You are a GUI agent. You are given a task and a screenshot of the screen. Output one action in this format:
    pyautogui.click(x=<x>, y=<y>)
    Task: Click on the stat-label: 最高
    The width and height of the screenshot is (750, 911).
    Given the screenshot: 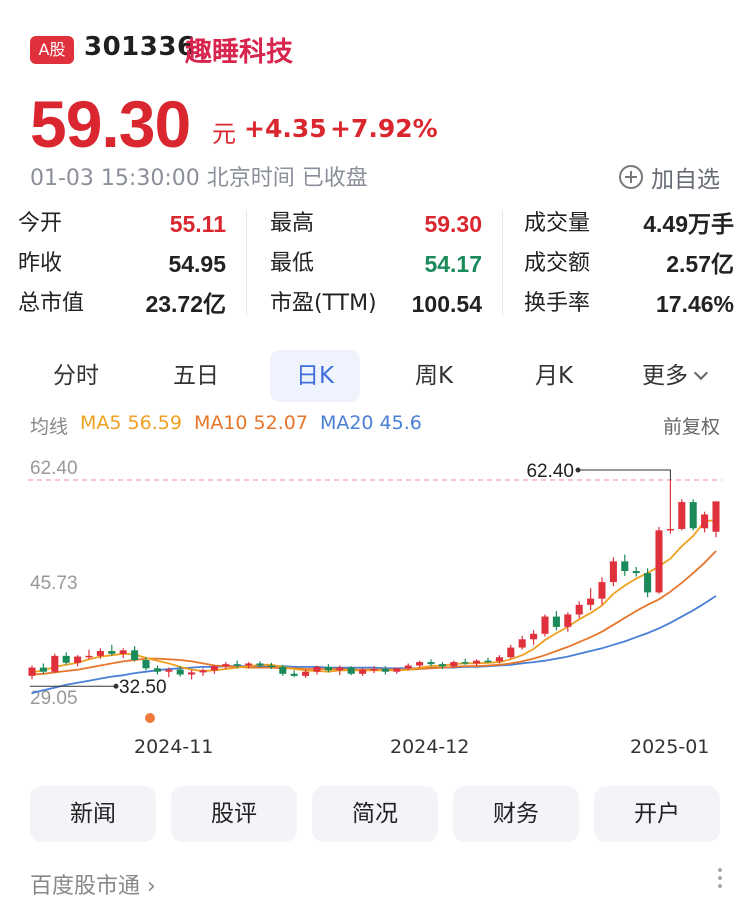 What is the action you would take?
    pyautogui.click(x=292, y=223)
    